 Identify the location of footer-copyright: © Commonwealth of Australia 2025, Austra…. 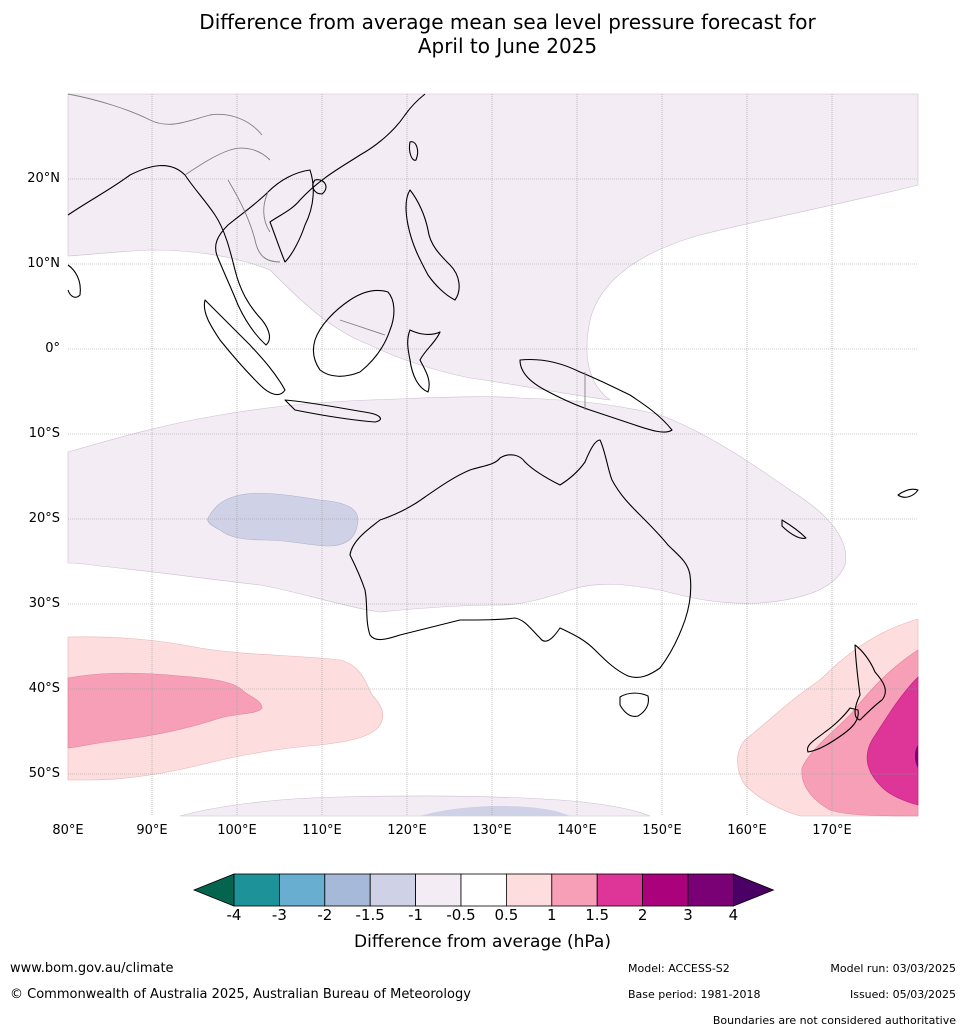
(240, 994).